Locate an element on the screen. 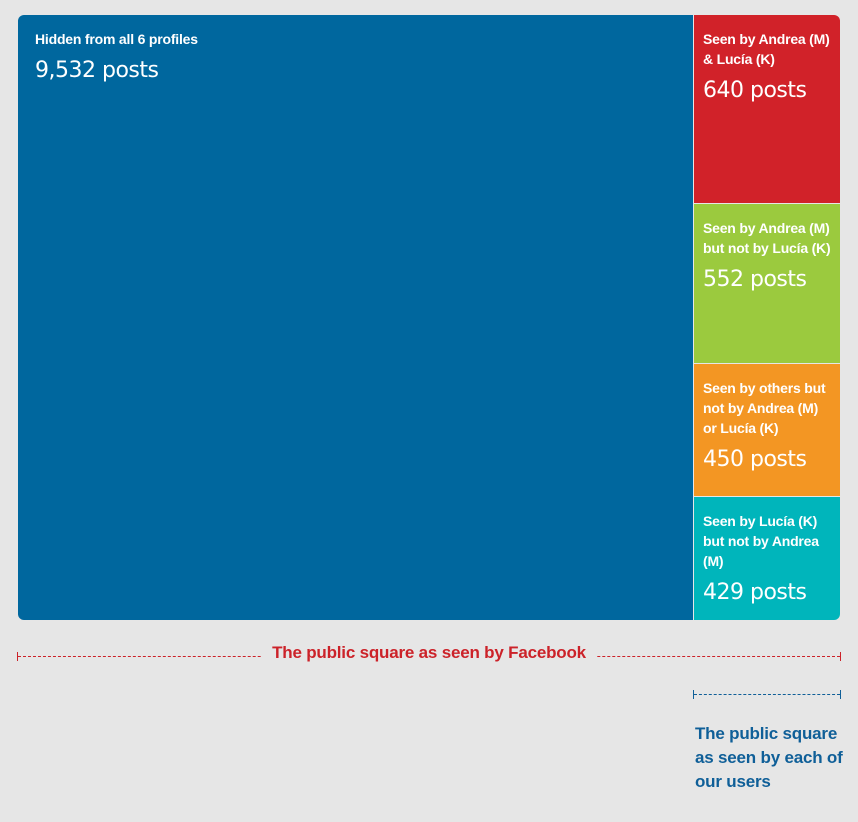  cell-value: 429 posts is located at coordinates (755, 592).